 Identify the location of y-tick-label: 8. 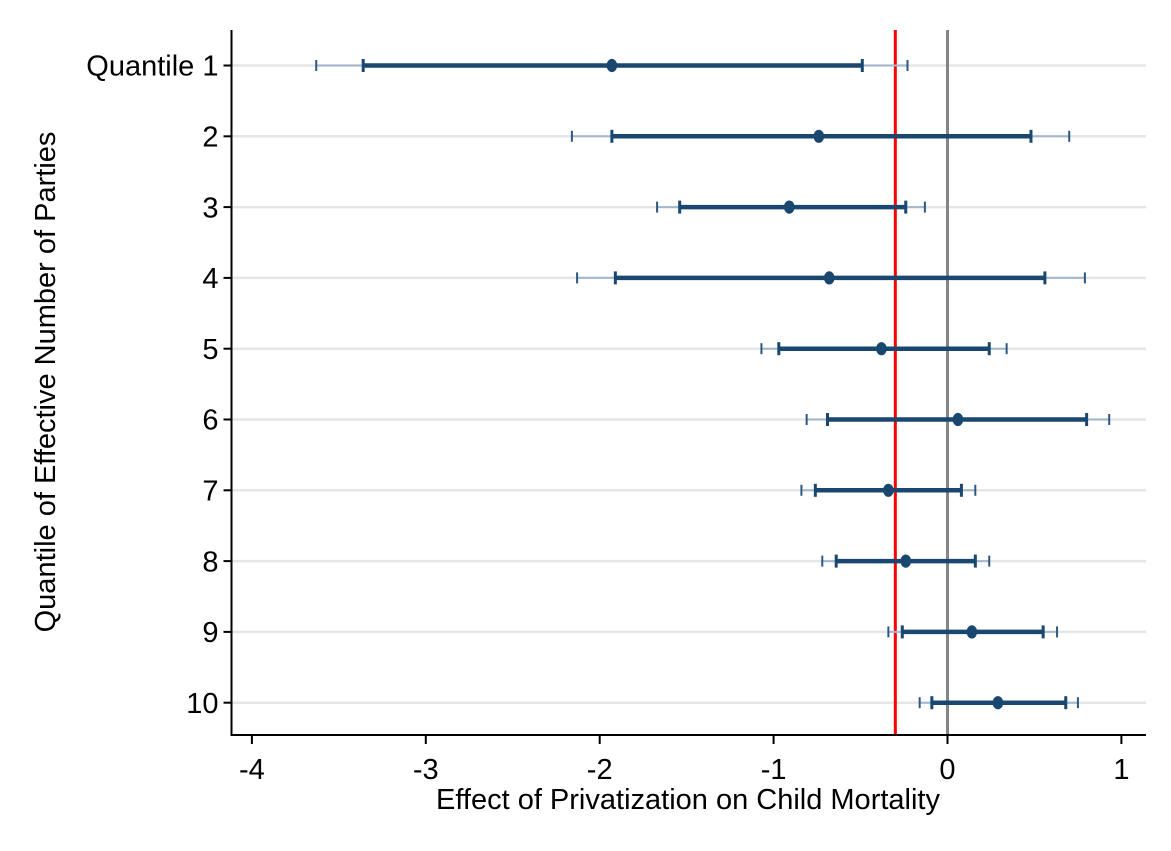
(210, 562).